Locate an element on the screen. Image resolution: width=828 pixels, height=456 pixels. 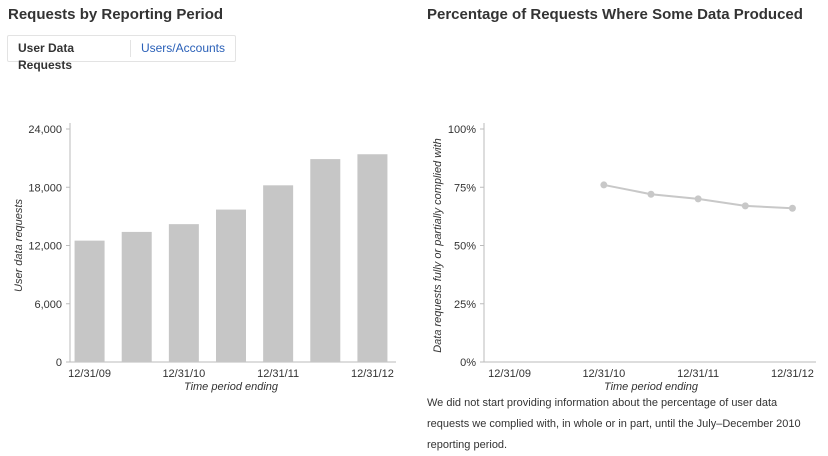
tab-user-data-requests: User Data Requests is located at coordinates (69, 56).